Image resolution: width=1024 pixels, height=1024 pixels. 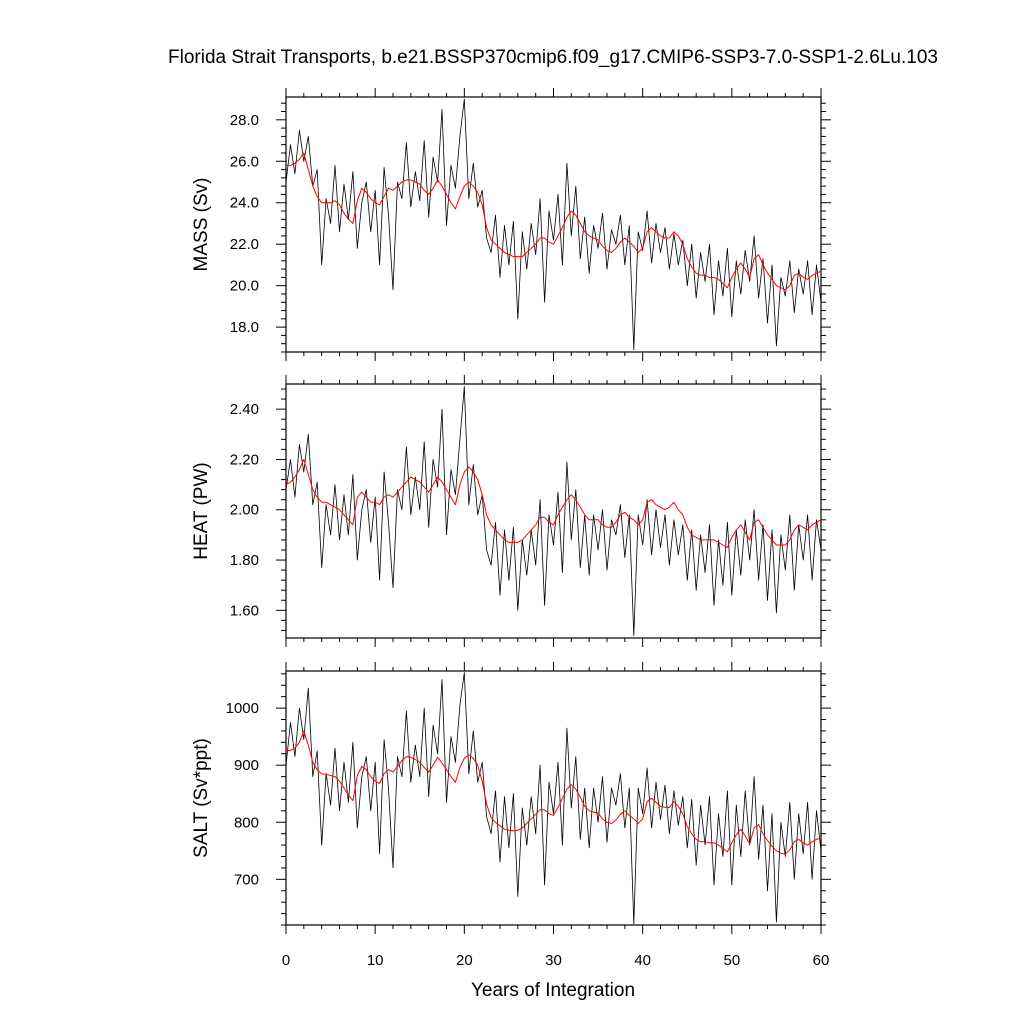 What do you see at coordinates (201, 798) in the screenshot?
I see `y-axis-label: SALT (Sv*ppt)` at bounding box center [201, 798].